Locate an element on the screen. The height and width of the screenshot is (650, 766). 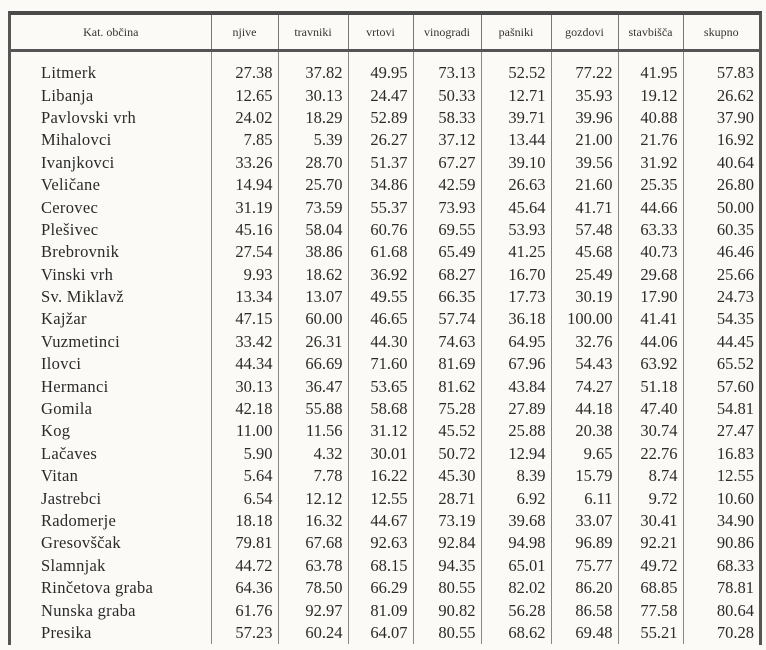
municipality-name: Slamnjak is located at coordinates (73, 565).